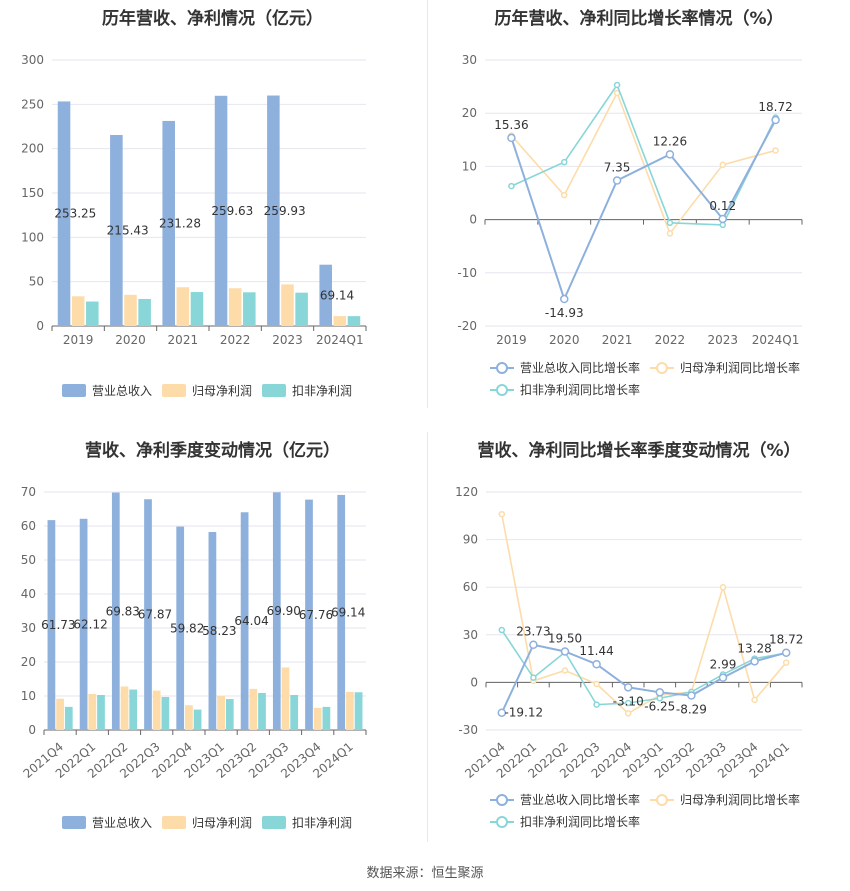 The height and width of the screenshot is (891, 850). What do you see at coordinates (468, 730) in the screenshot?
I see `y-tick-label: -30` at bounding box center [468, 730].